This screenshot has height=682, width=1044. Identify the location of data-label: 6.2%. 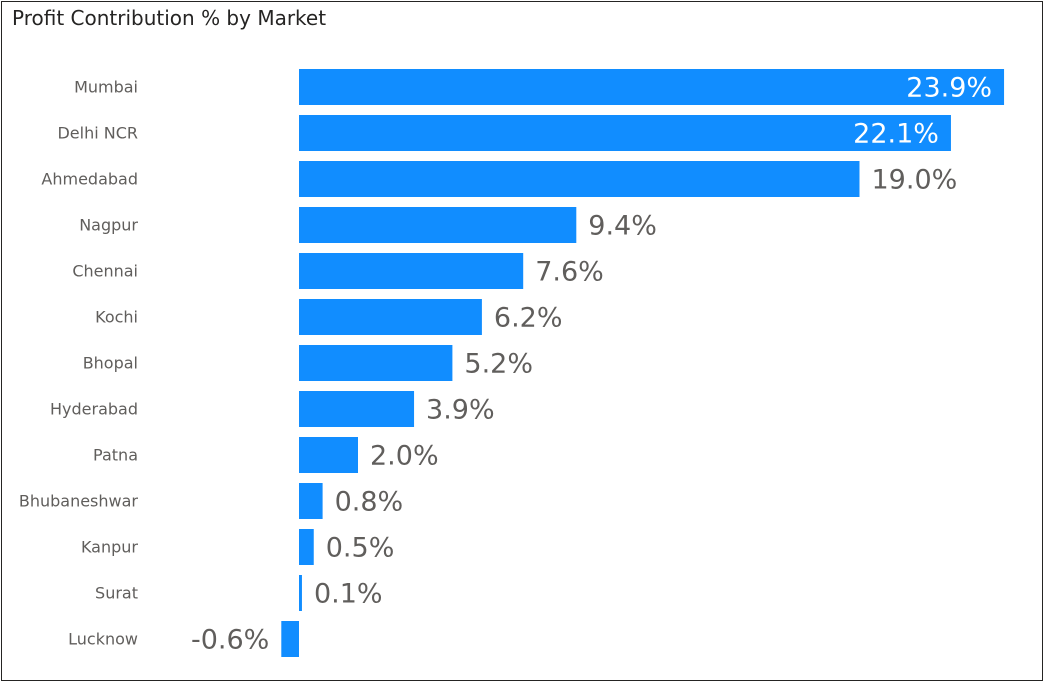
(528, 318).